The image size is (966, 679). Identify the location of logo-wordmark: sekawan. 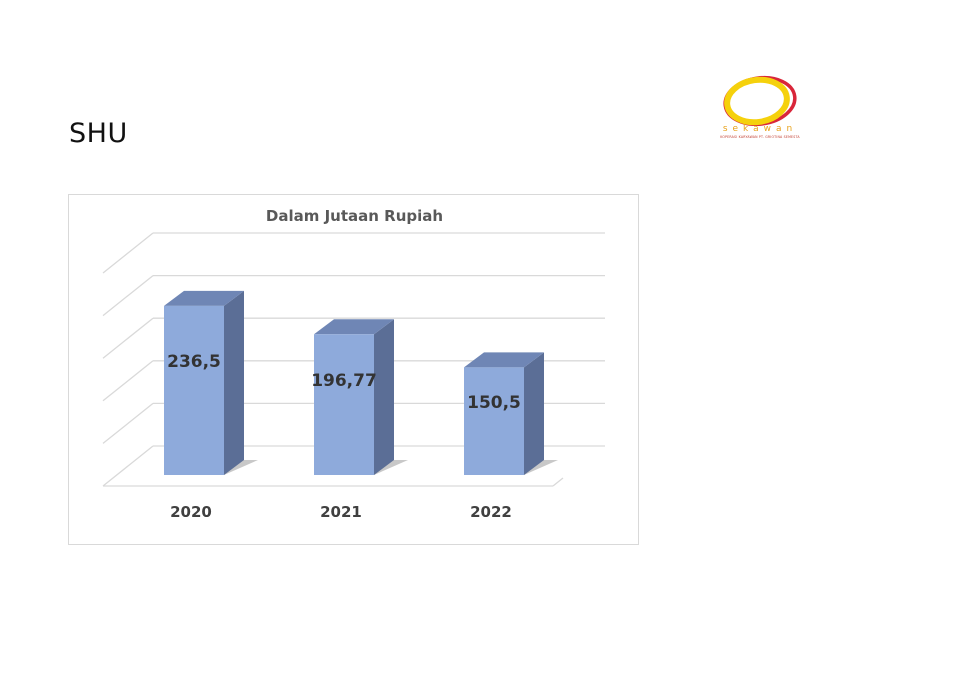
(760, 129).